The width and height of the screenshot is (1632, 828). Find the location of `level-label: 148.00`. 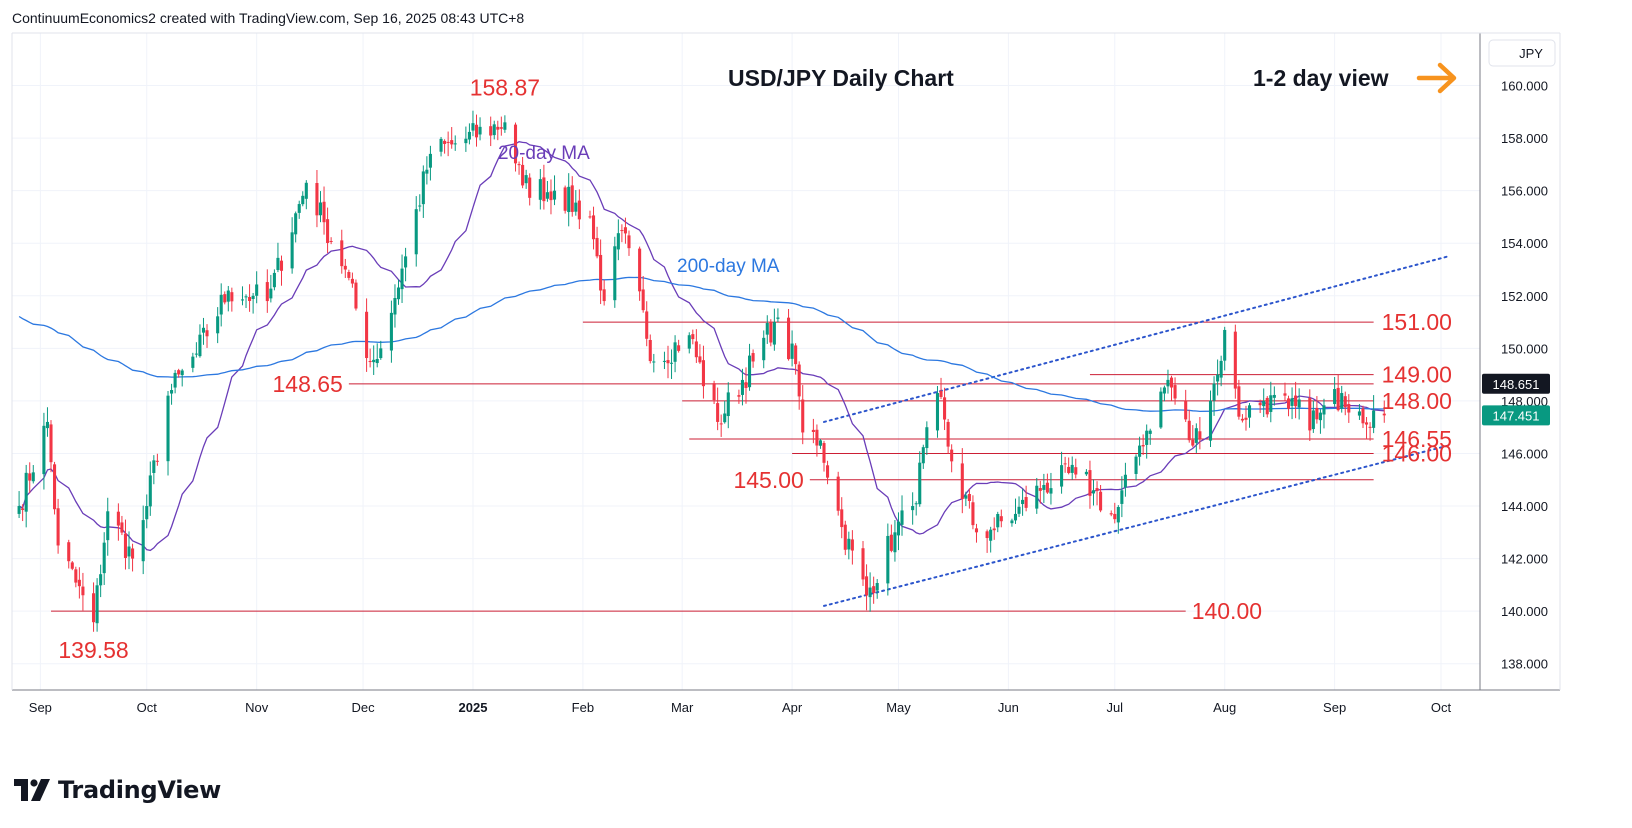

level-label: 148.00 is located at coordinates (1417, 401).